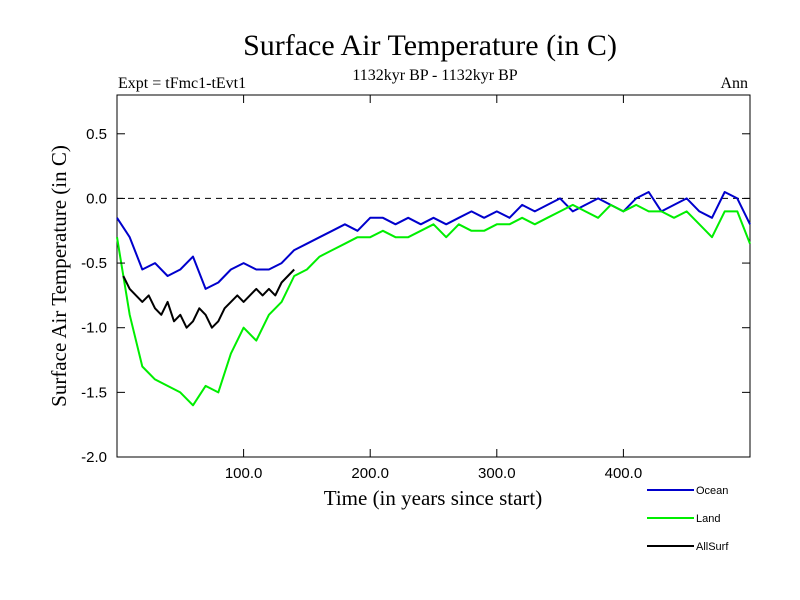  I want to click on legend-label-ocean: Ocean, so click(712, 491).